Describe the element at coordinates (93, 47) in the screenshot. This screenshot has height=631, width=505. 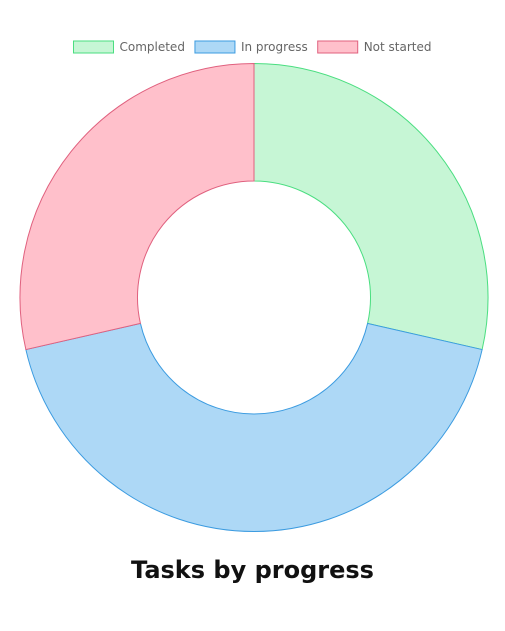
I see `legend-swatch-completed` at that location.